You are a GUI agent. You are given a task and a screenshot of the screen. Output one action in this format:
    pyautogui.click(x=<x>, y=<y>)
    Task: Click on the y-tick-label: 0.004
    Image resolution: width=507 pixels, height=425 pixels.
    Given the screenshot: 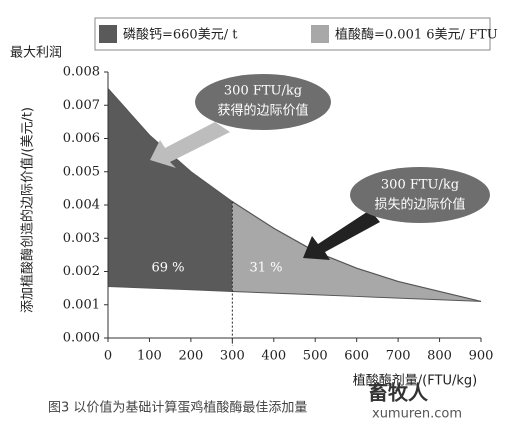 What is the action you would take?
    pyautogui.click(x=81, y=205)
    